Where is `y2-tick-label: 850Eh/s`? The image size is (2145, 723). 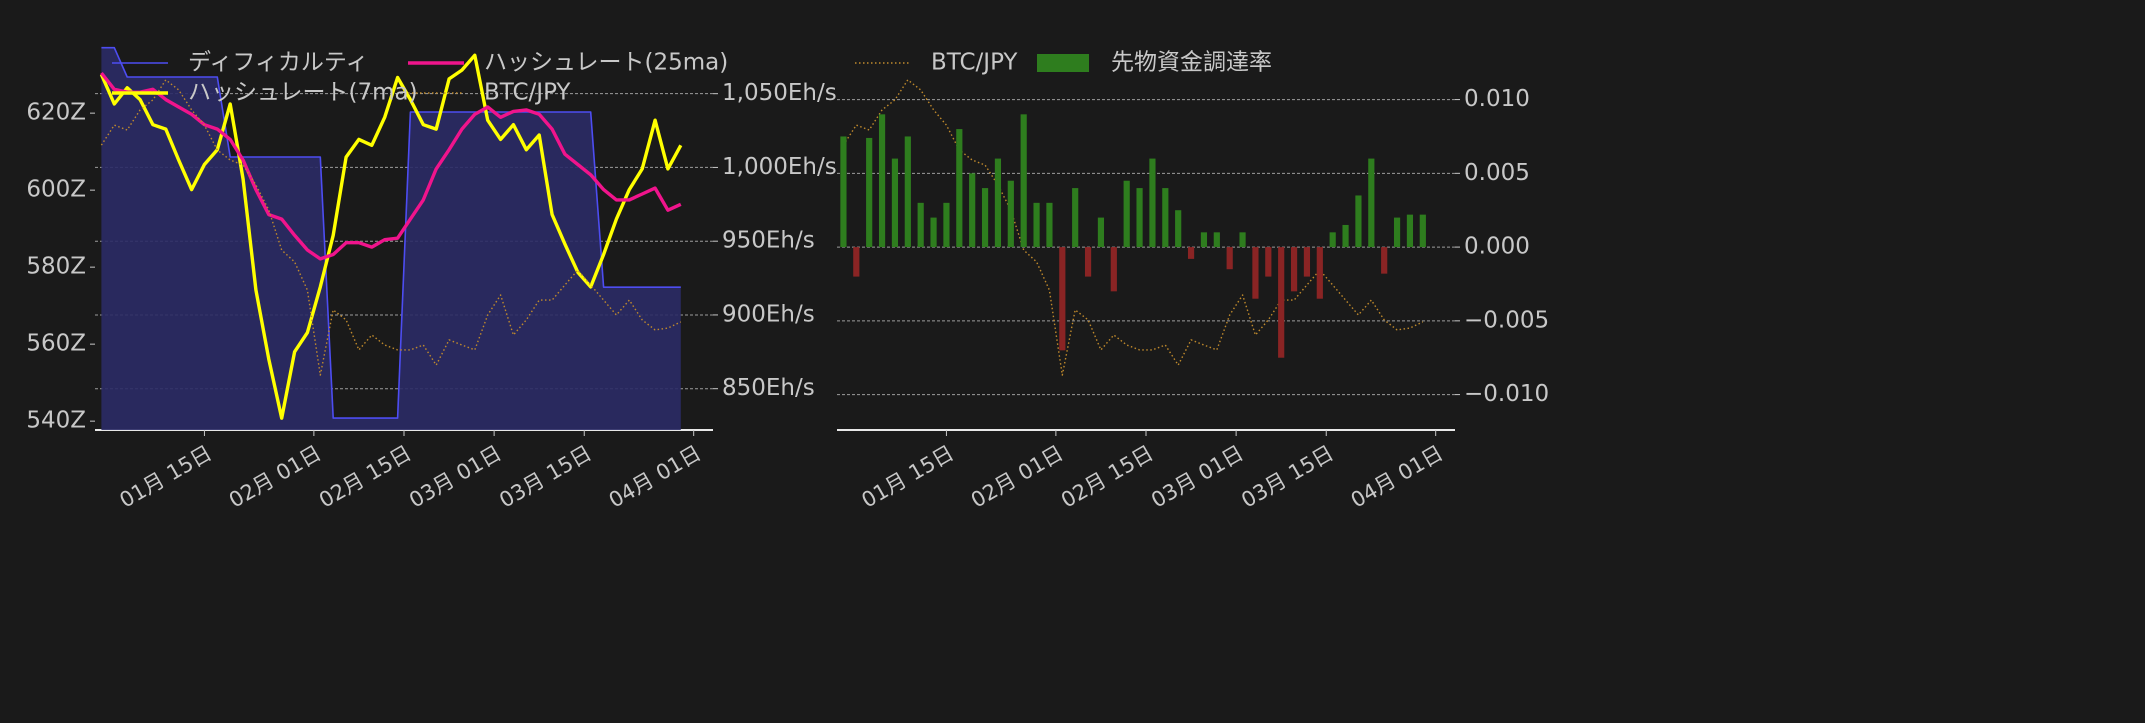 y2-tick-label: 850Eh/s is located at coordinates (768, 388).